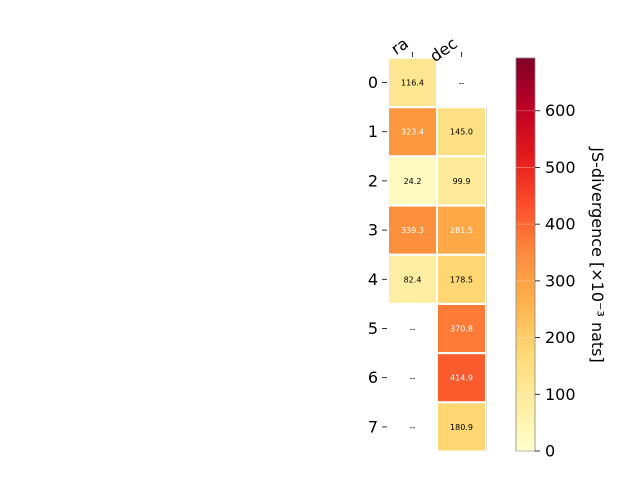 This screenshot has width=640, height=480. I want to click on cell-value-label: 178.5, so click(461, 279).